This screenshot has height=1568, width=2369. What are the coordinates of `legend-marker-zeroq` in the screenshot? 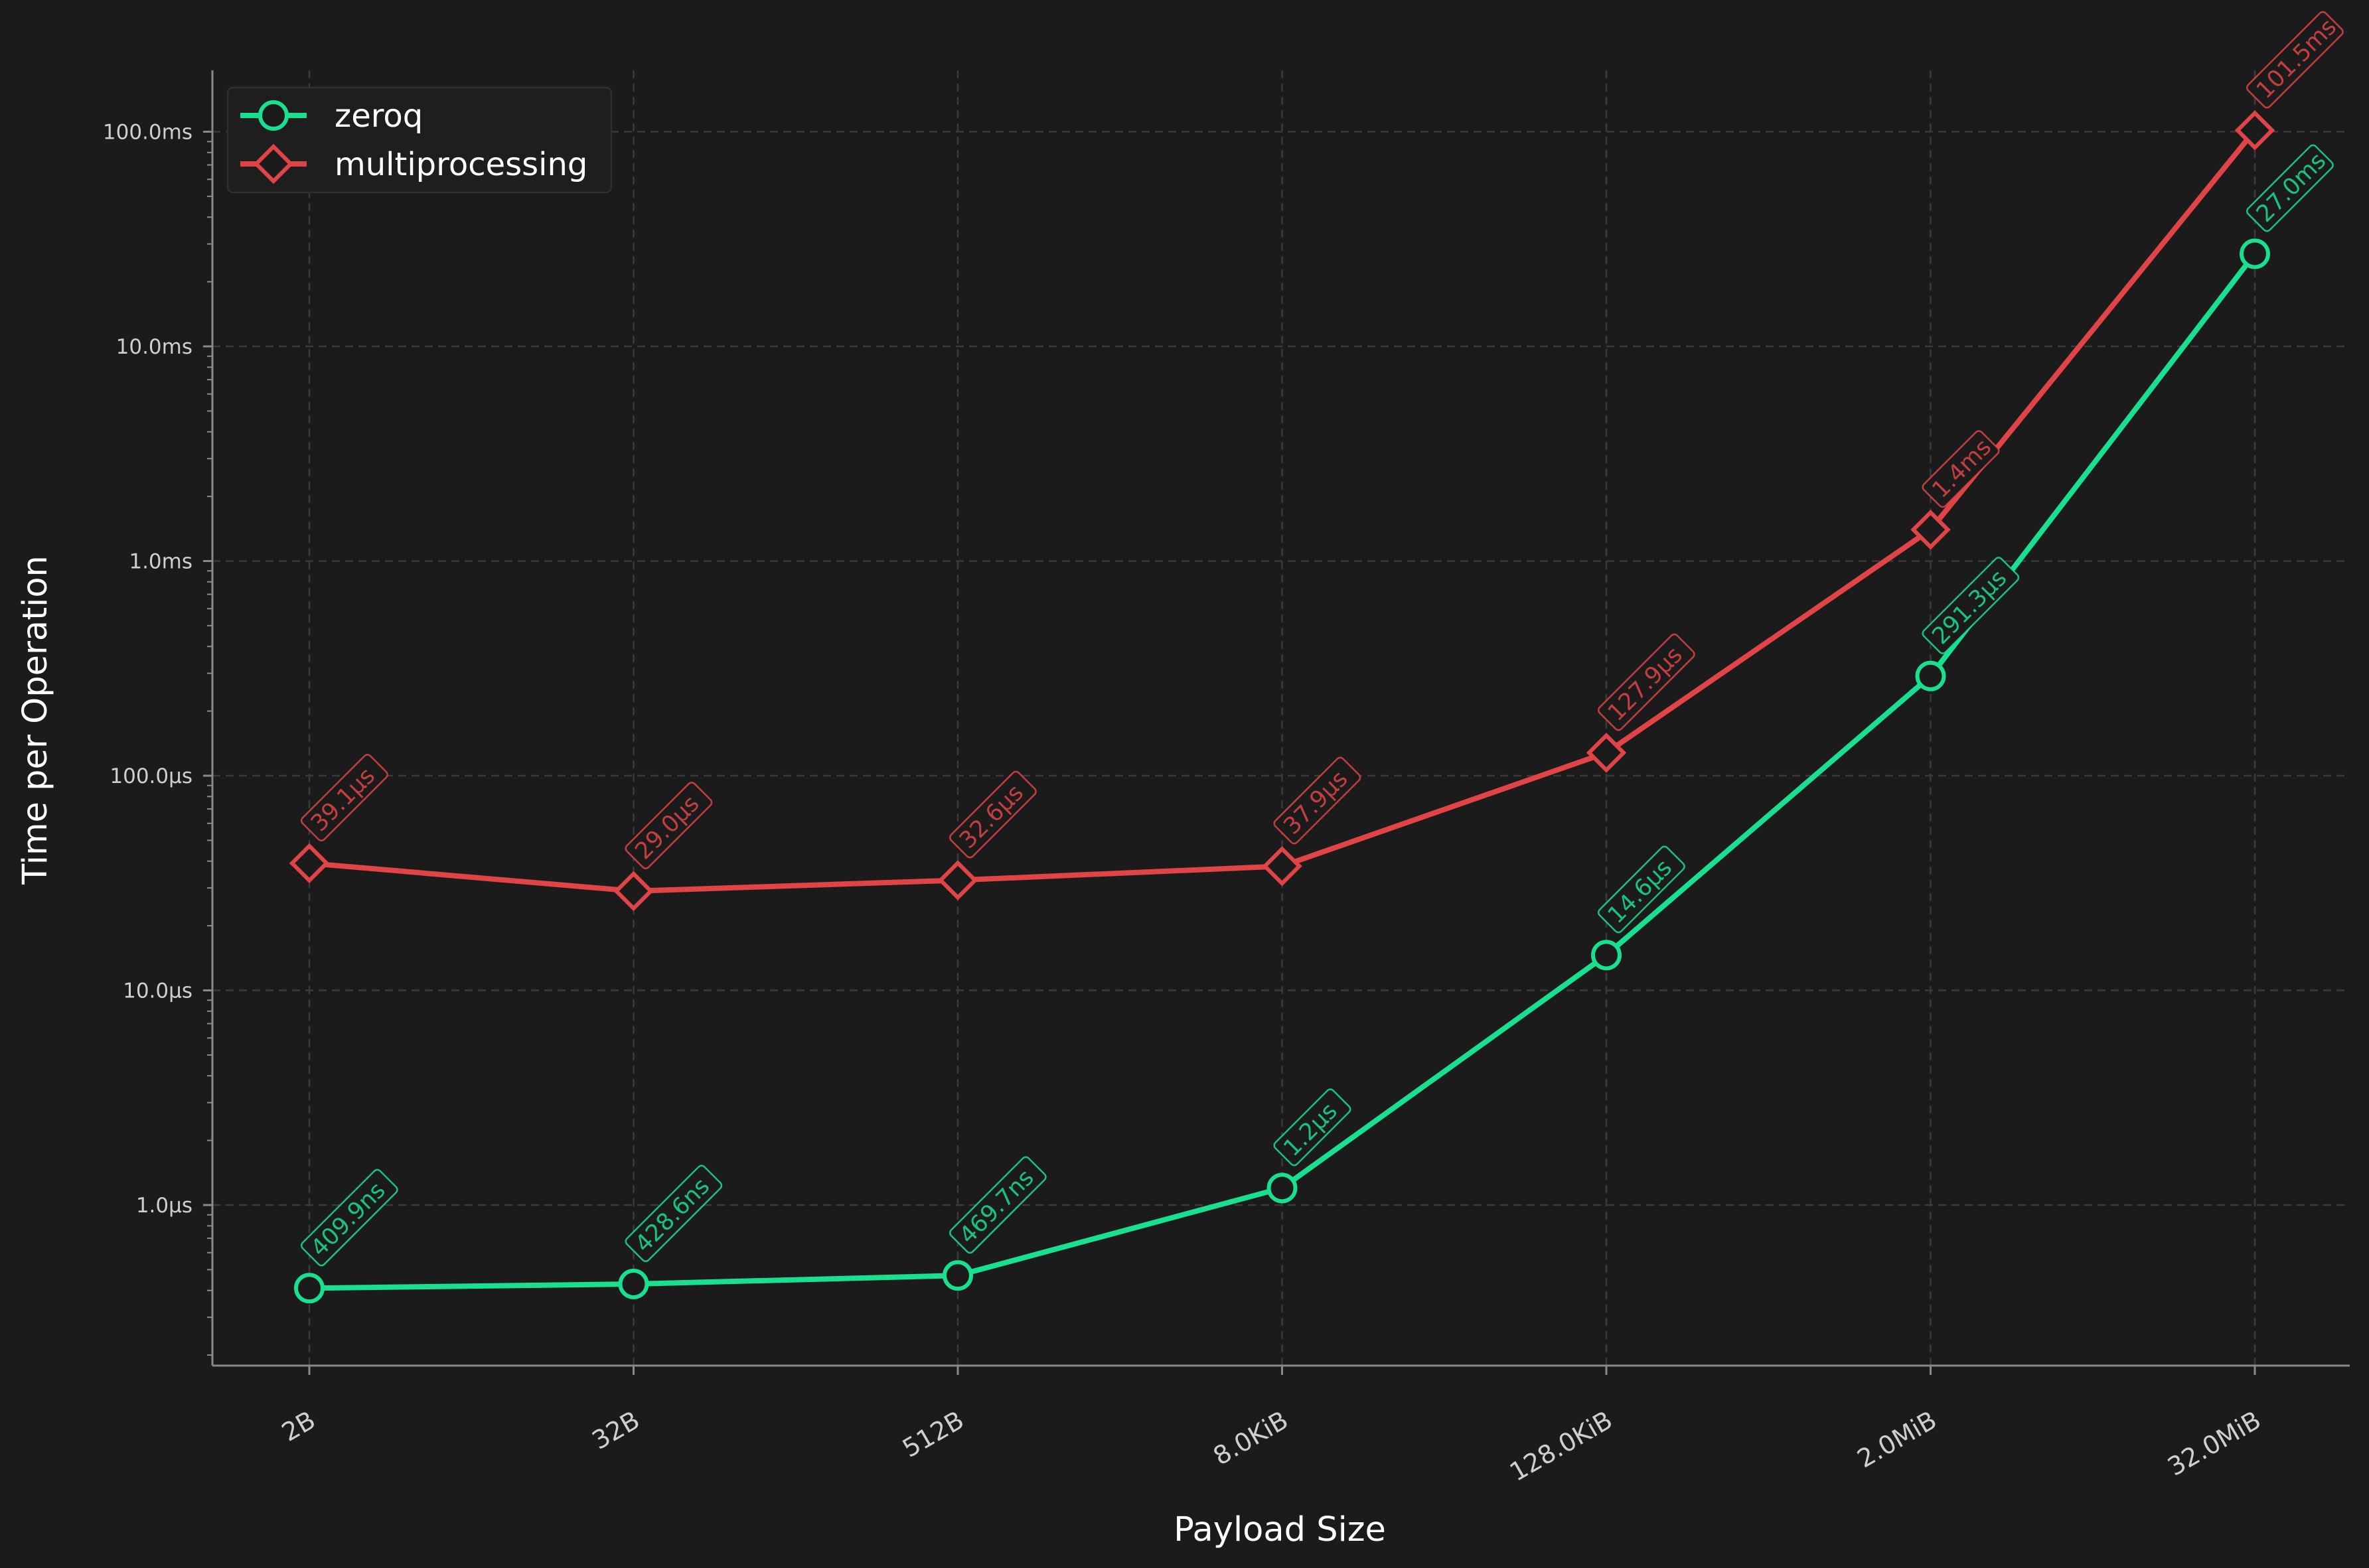 It's located at (273, 115).